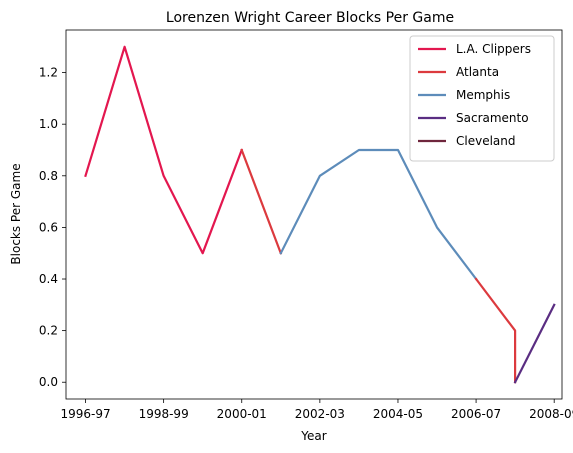 The image size is (573, 453). Describe the element at coordinates (48, 227) in the screenshot. I see `y-tick-label: 0.6` at that location.